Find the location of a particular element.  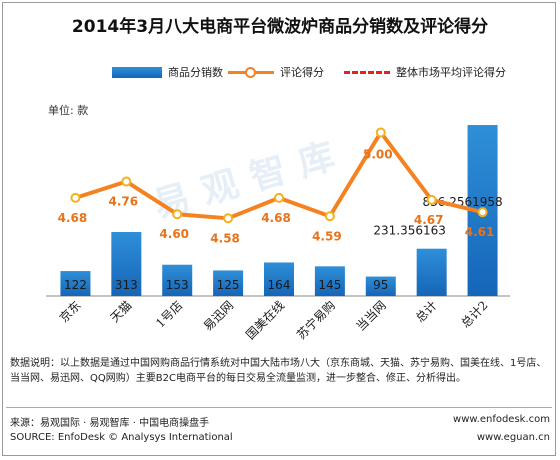

bar-value-label-6: 95 is located at coordinates (380, 285).